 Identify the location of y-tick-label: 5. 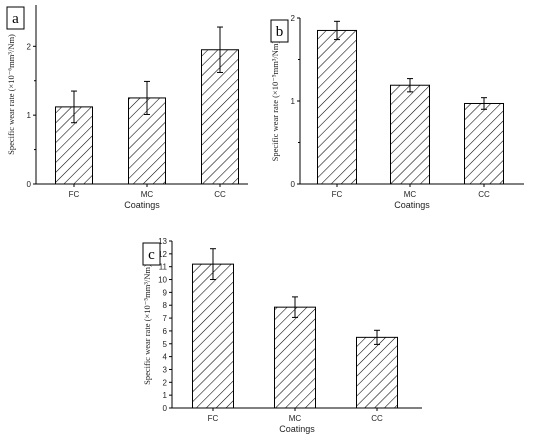
(165, 344).